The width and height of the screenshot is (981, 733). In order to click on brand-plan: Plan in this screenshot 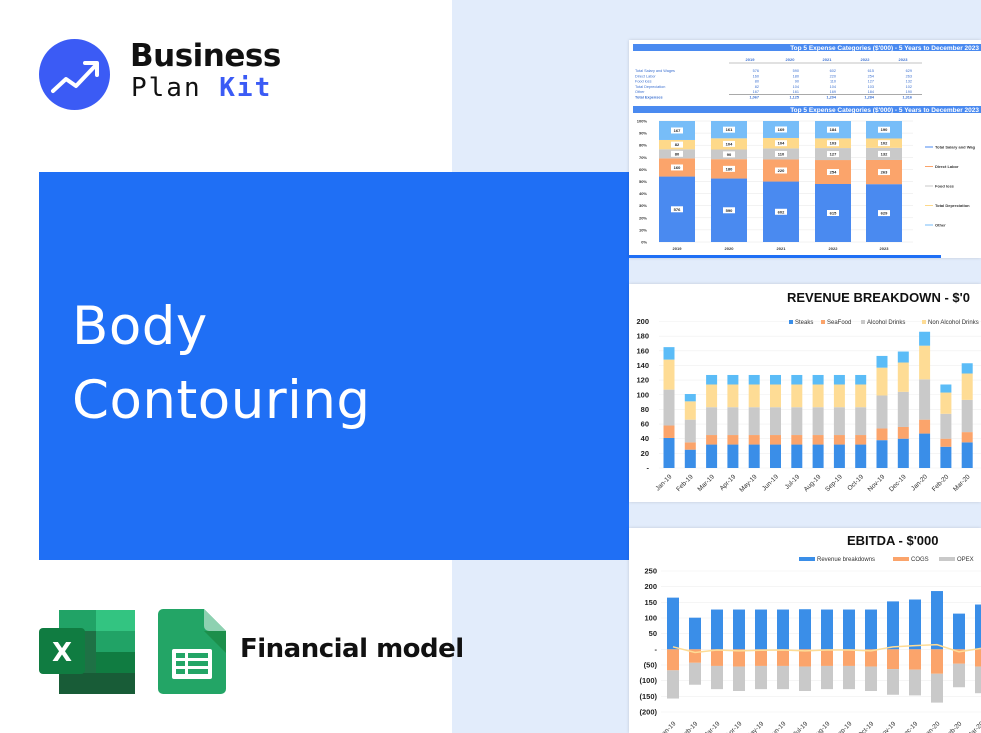, I will do `click(166, 88)`.